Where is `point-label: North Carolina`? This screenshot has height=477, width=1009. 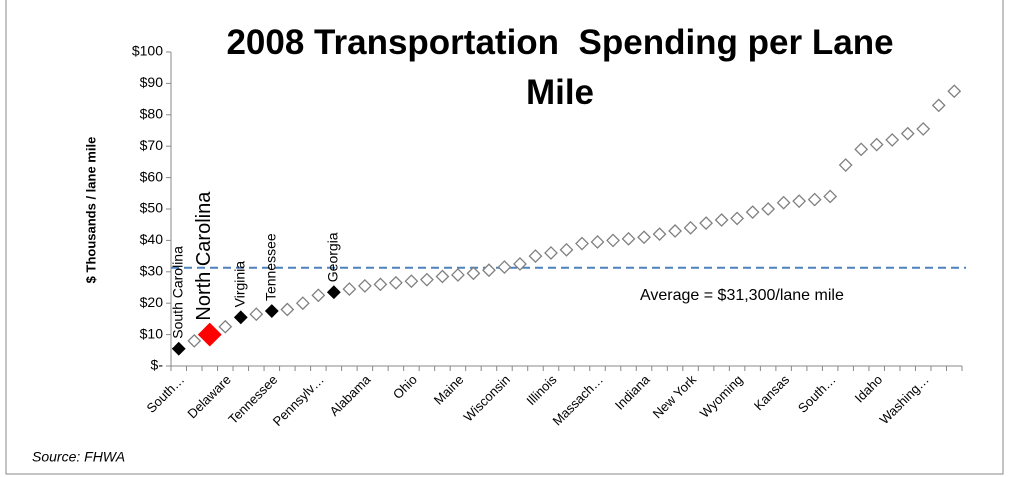 point-label: North Carolina is located at coordinates (204, 256).